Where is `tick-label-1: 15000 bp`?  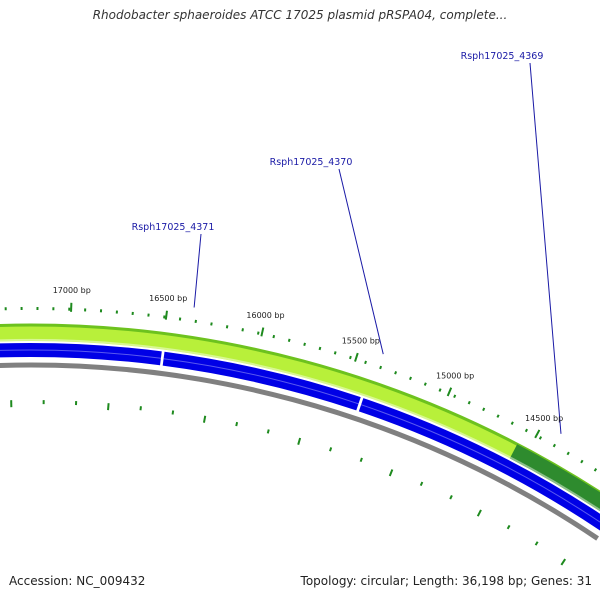
tick-label-1: 15000 bp is located at coordinates (455, 375).